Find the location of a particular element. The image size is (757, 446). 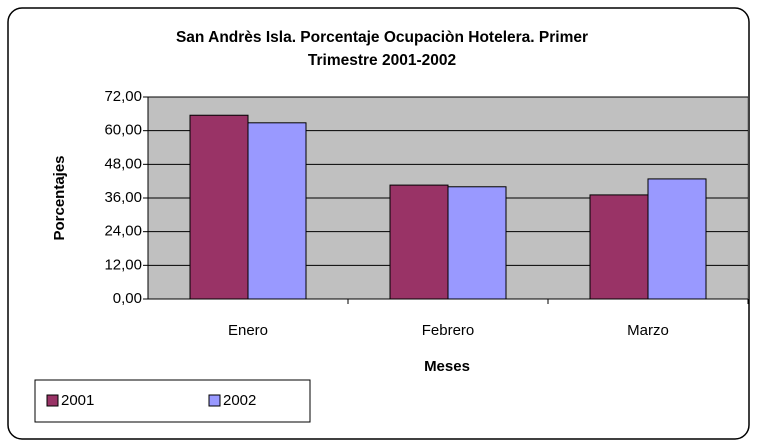

legend-label: 2001 is located at coordinates (77, 400).